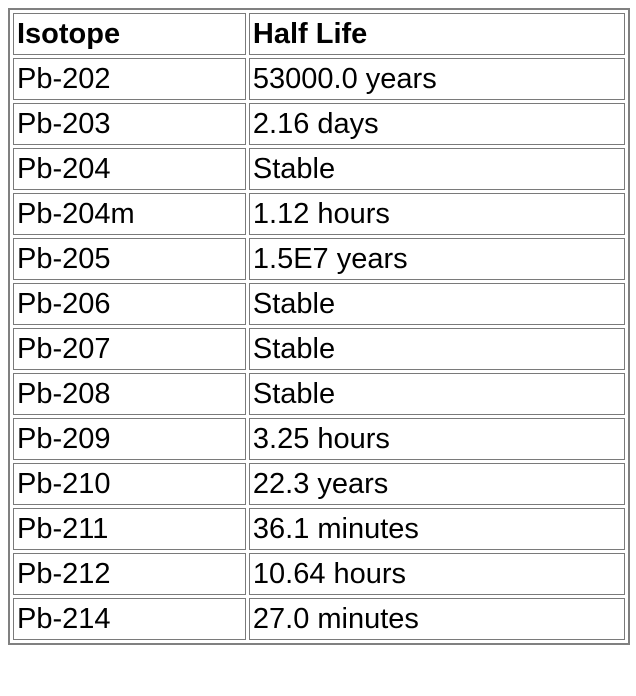 This screenshot has width=636, height=696. Describe the element at coordinates (436, 34) in the screenshot. I see `column-header-half-life: Half Life` at that location.